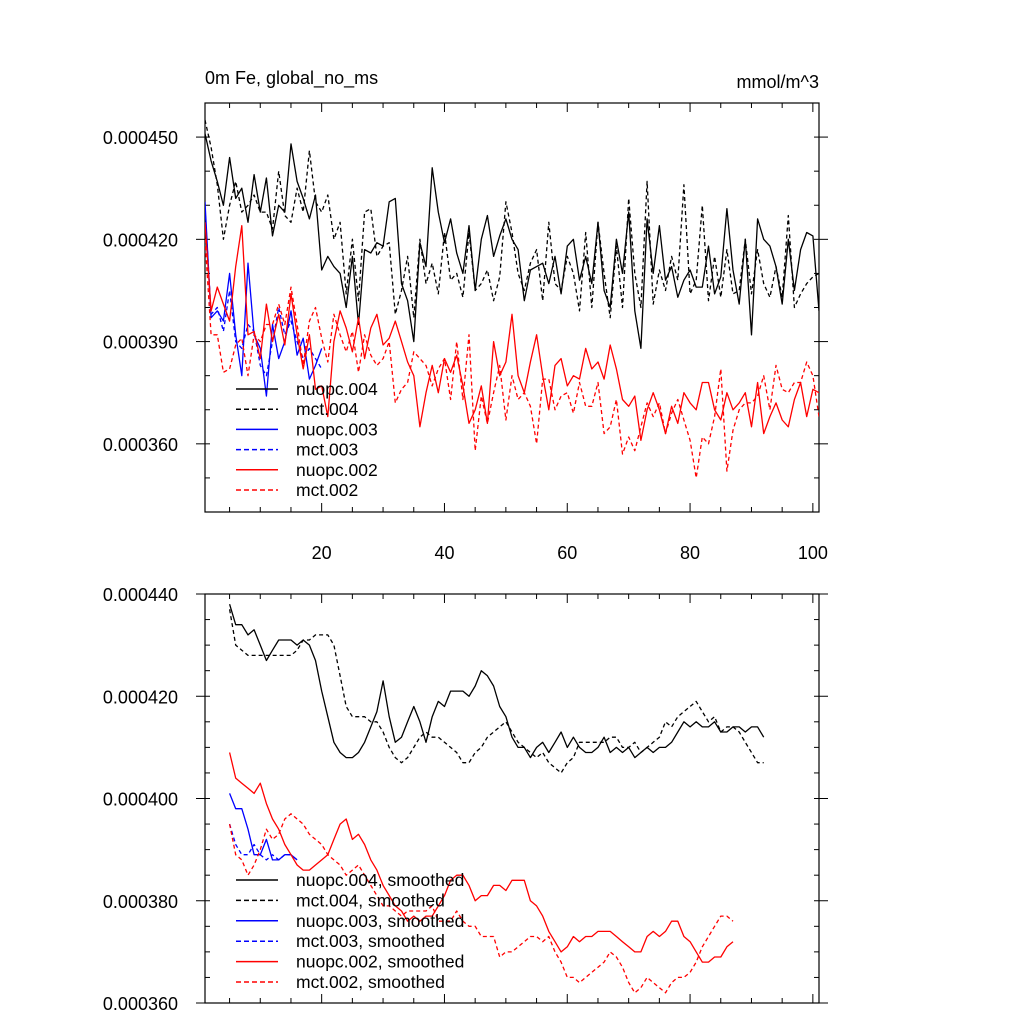  I want to click on bottom-y-tick-label: 0.000440, so click(140, 595).